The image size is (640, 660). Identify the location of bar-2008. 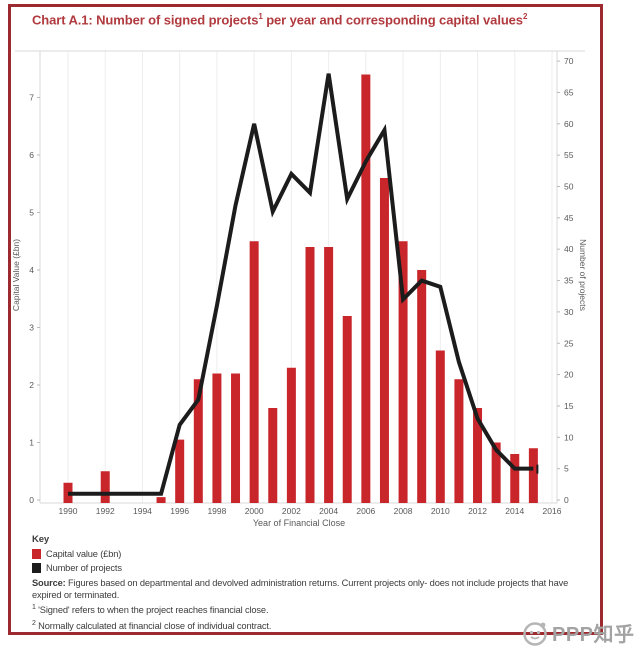
(403, 372).